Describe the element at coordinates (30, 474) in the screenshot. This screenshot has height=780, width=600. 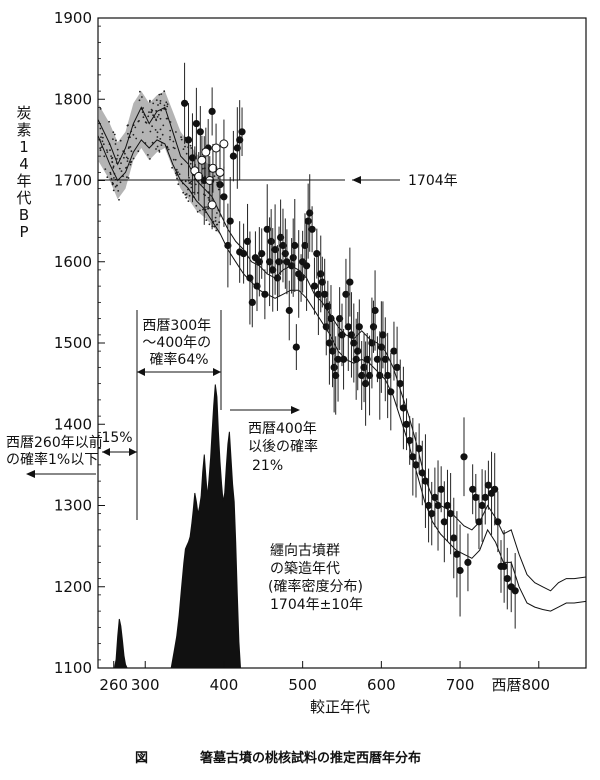
I see `before-260-arrowhead` at that location.